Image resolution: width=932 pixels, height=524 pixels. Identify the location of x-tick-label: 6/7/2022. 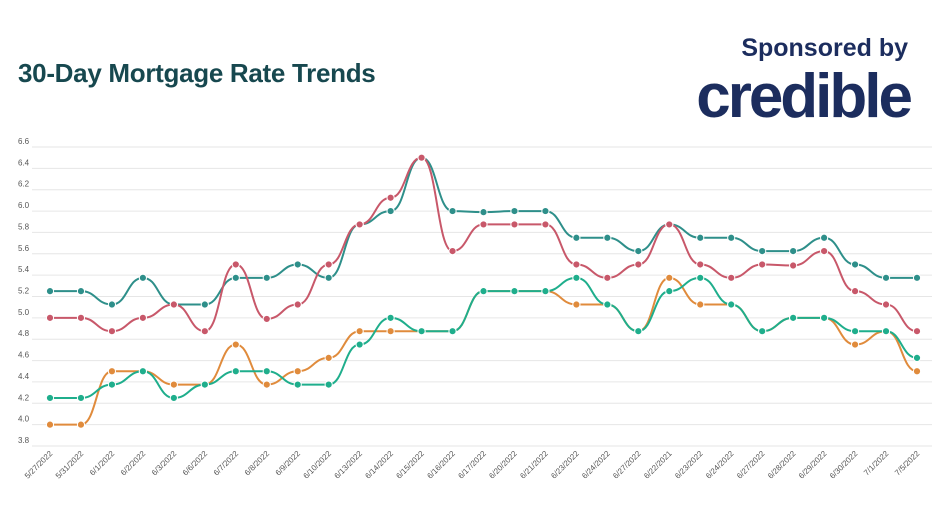
(226, 463).